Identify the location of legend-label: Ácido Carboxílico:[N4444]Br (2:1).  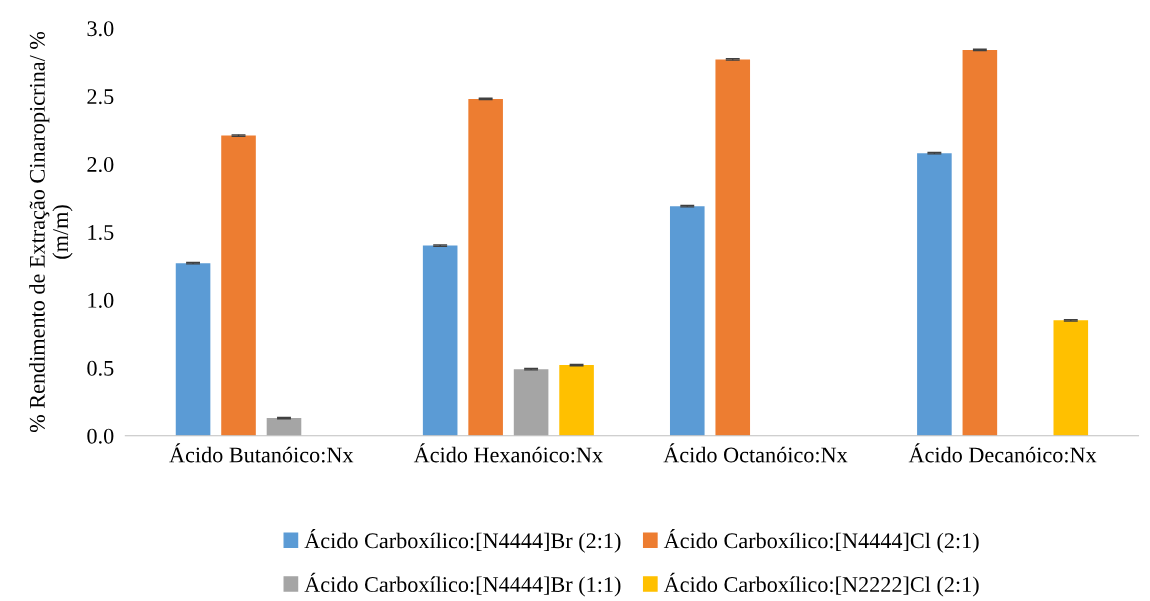
(462, 541).